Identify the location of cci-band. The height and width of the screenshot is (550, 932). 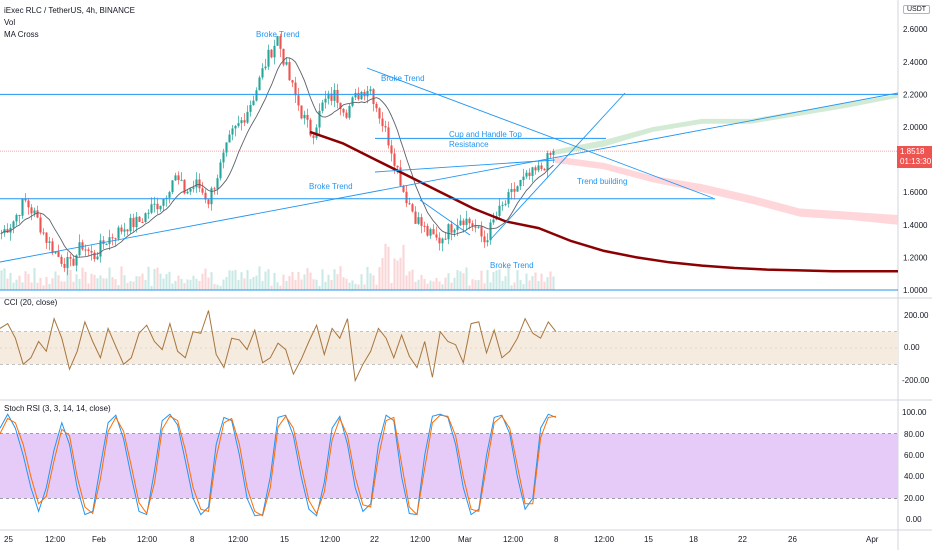
(449, 348).